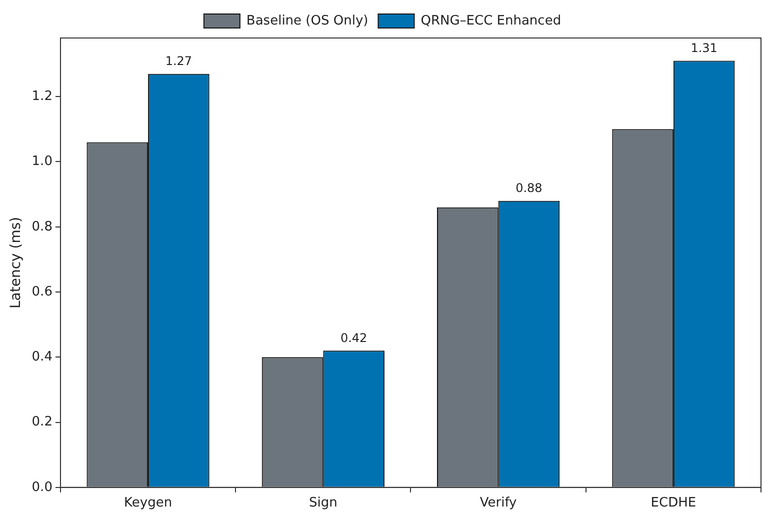 The height and width of the screenshot is (516, 763). I want to click on data-label: 0.42, so click(354, 337).